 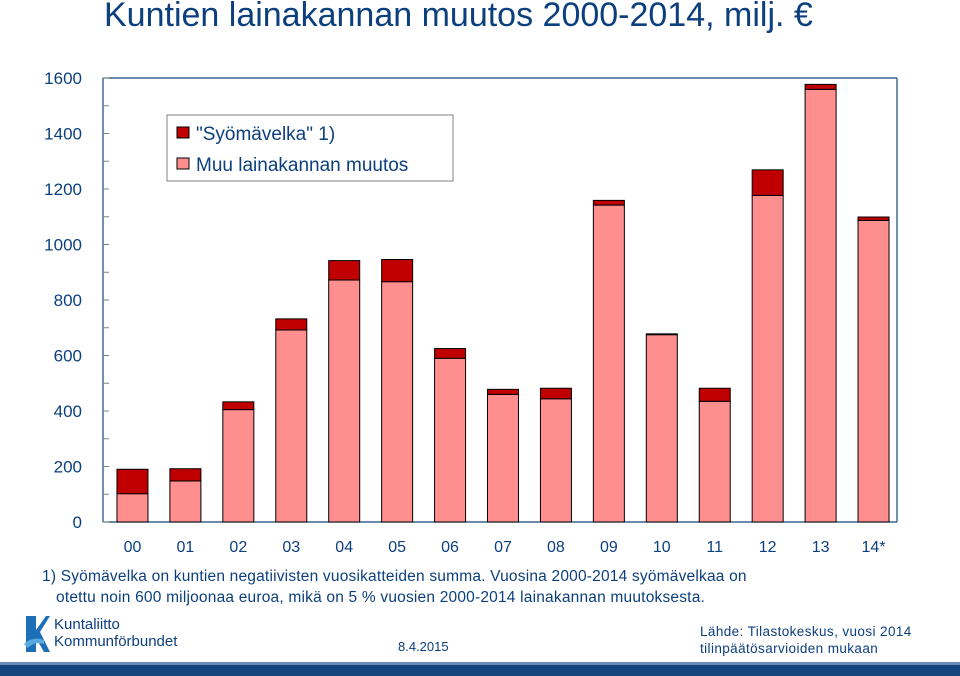 What do you see at coordinates (768, 547) in the screenshot?
I see `x-tick-label: 12` at bounding box center [768, 547].